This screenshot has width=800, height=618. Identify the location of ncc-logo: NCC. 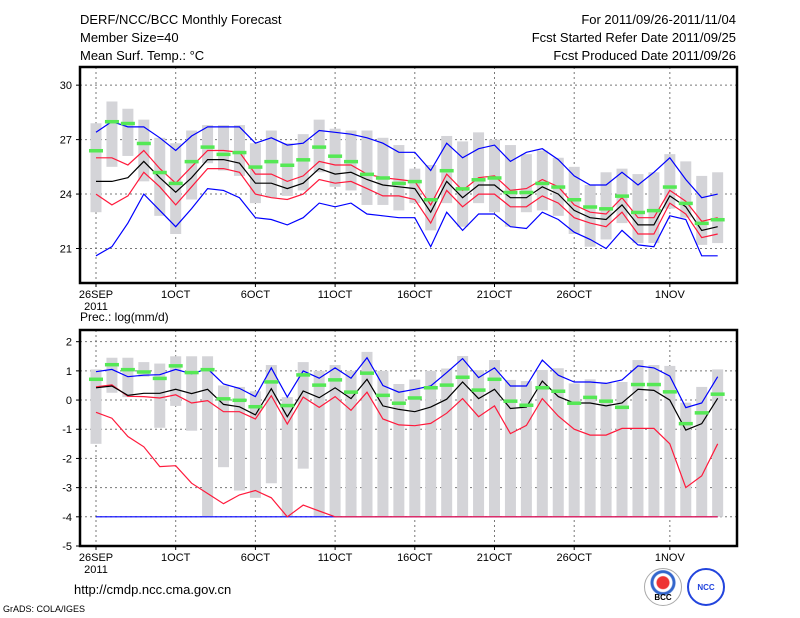
(706, 587).